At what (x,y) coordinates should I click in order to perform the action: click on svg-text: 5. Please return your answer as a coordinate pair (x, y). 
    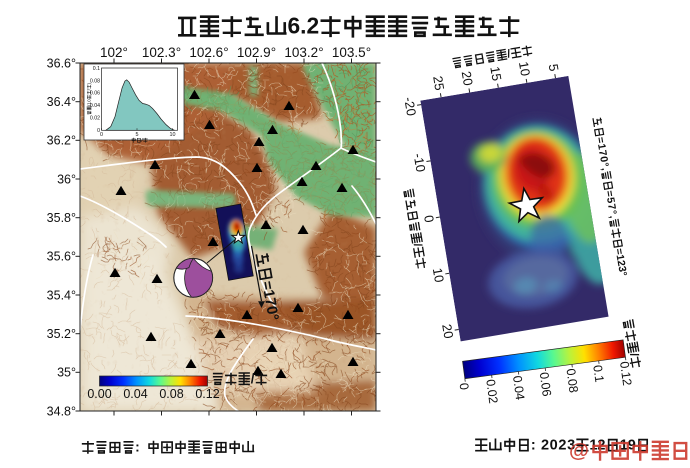
    Looking at the image, I should click on (137, 135).